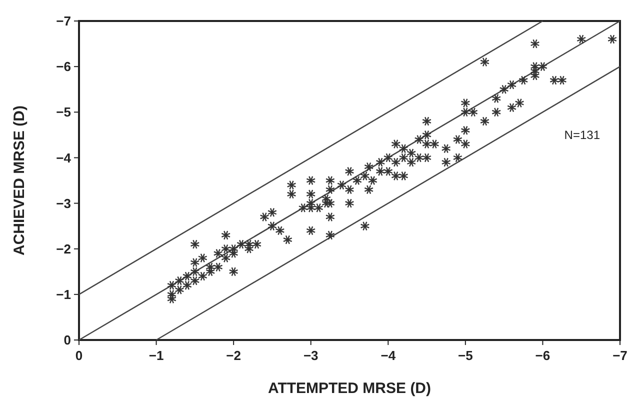 This screenshot has width=632, height=405. I want to click on y-tick-label: −6, so click(63, 66).